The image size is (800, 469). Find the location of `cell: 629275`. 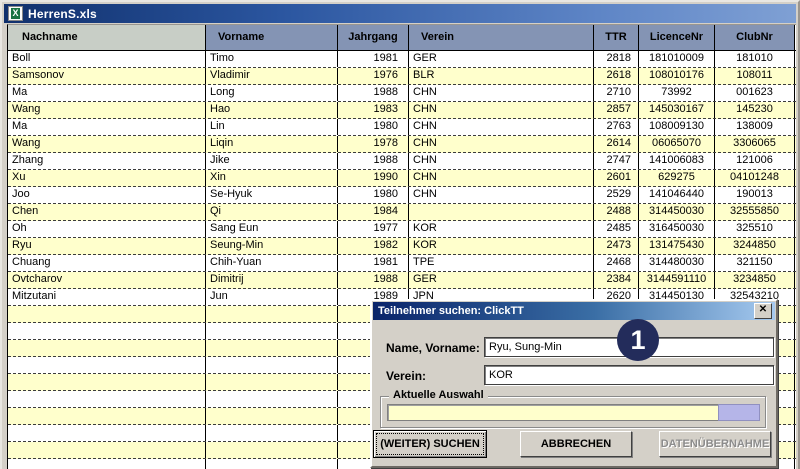

cell: 629275 is located at coordinates (677, 178).